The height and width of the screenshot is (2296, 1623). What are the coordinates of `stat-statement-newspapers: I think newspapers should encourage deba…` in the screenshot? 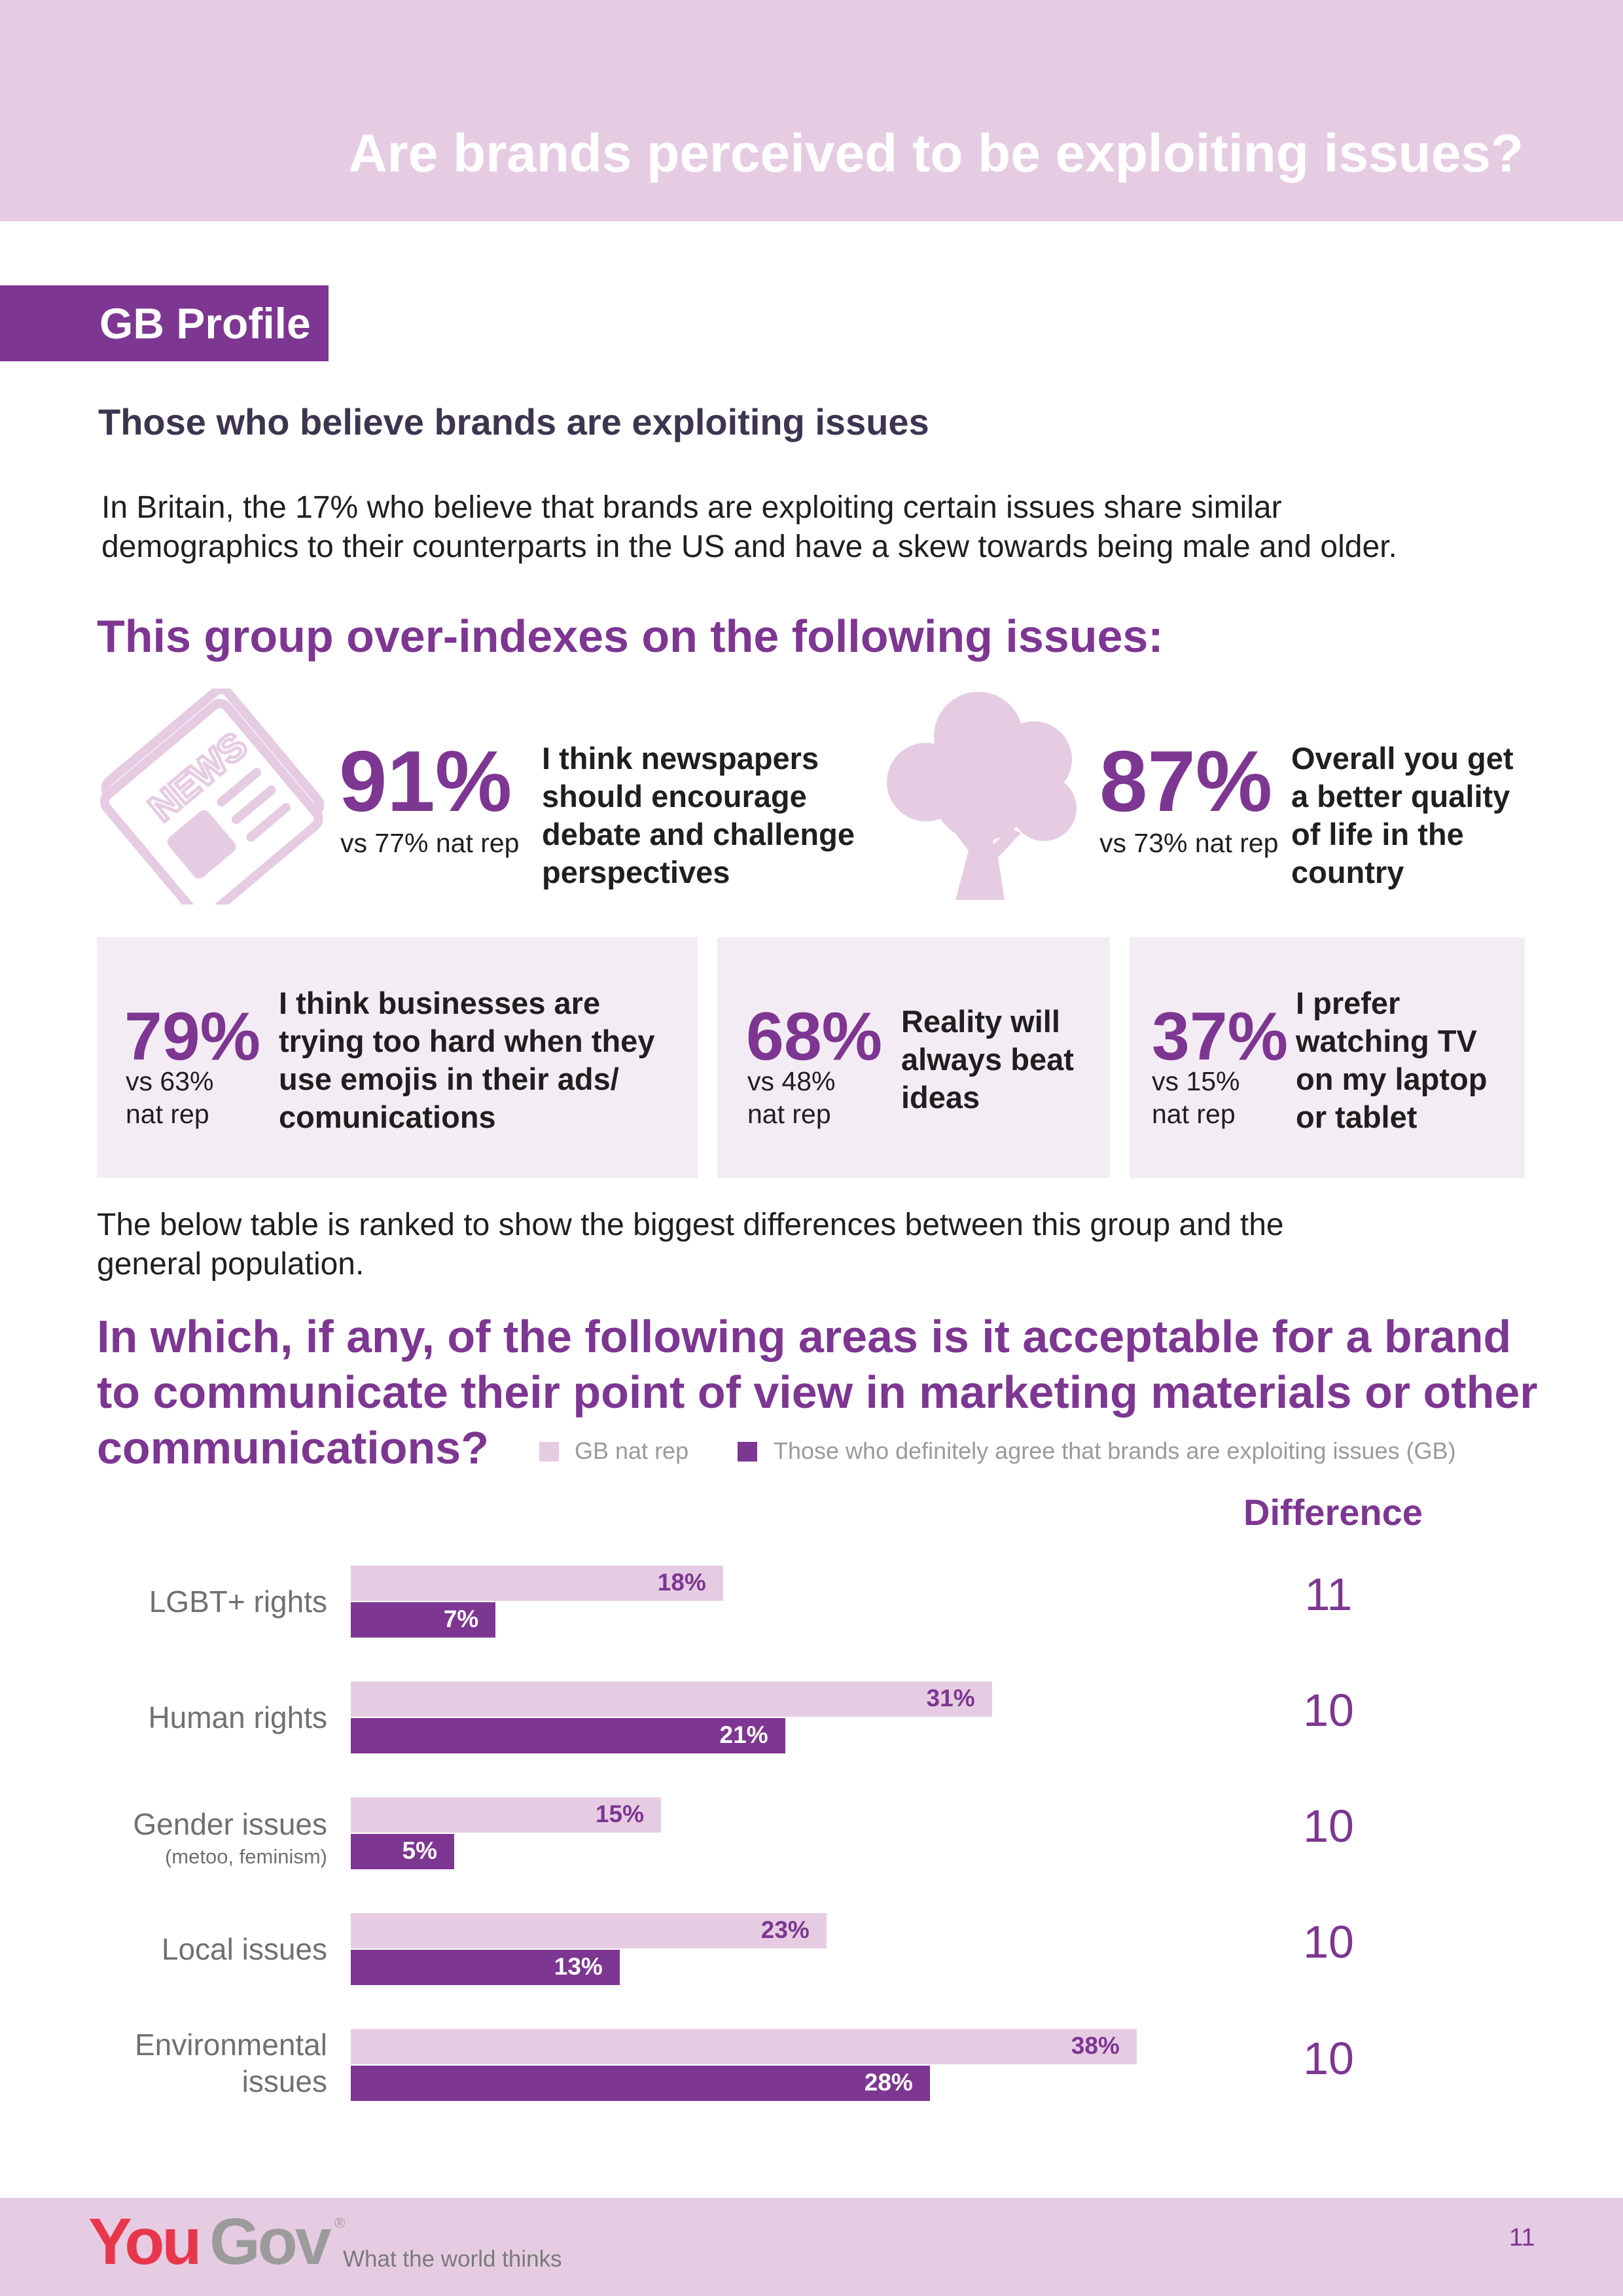 It's located at (698, 815).